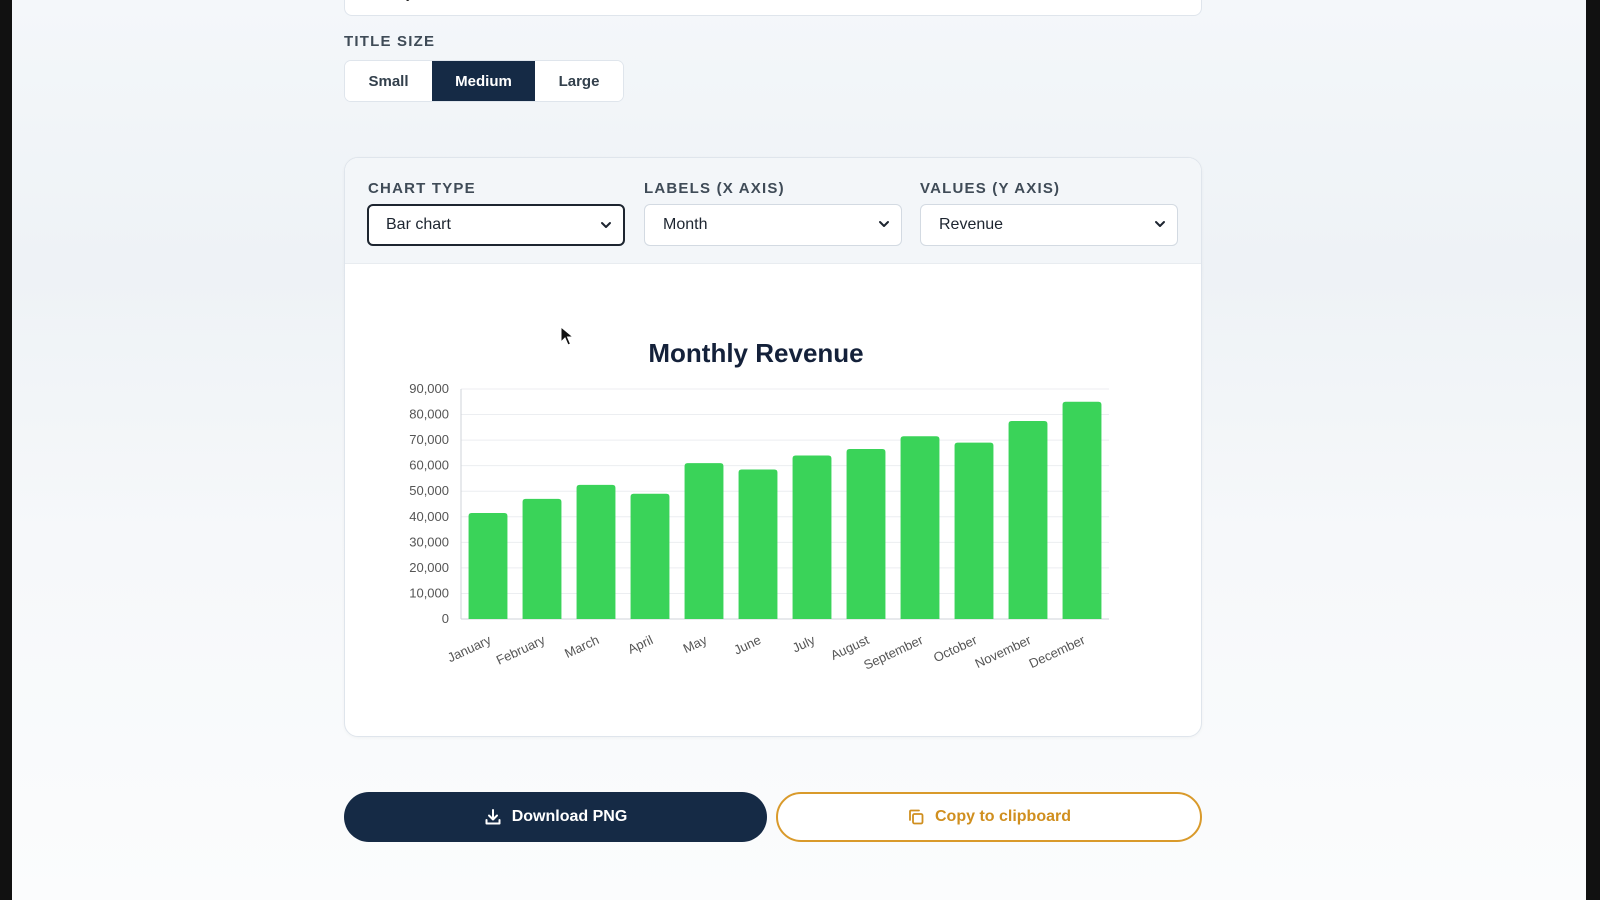  Describe the element at coordinates (493, 817) in the screenshot. I see `download-icon` at that location.